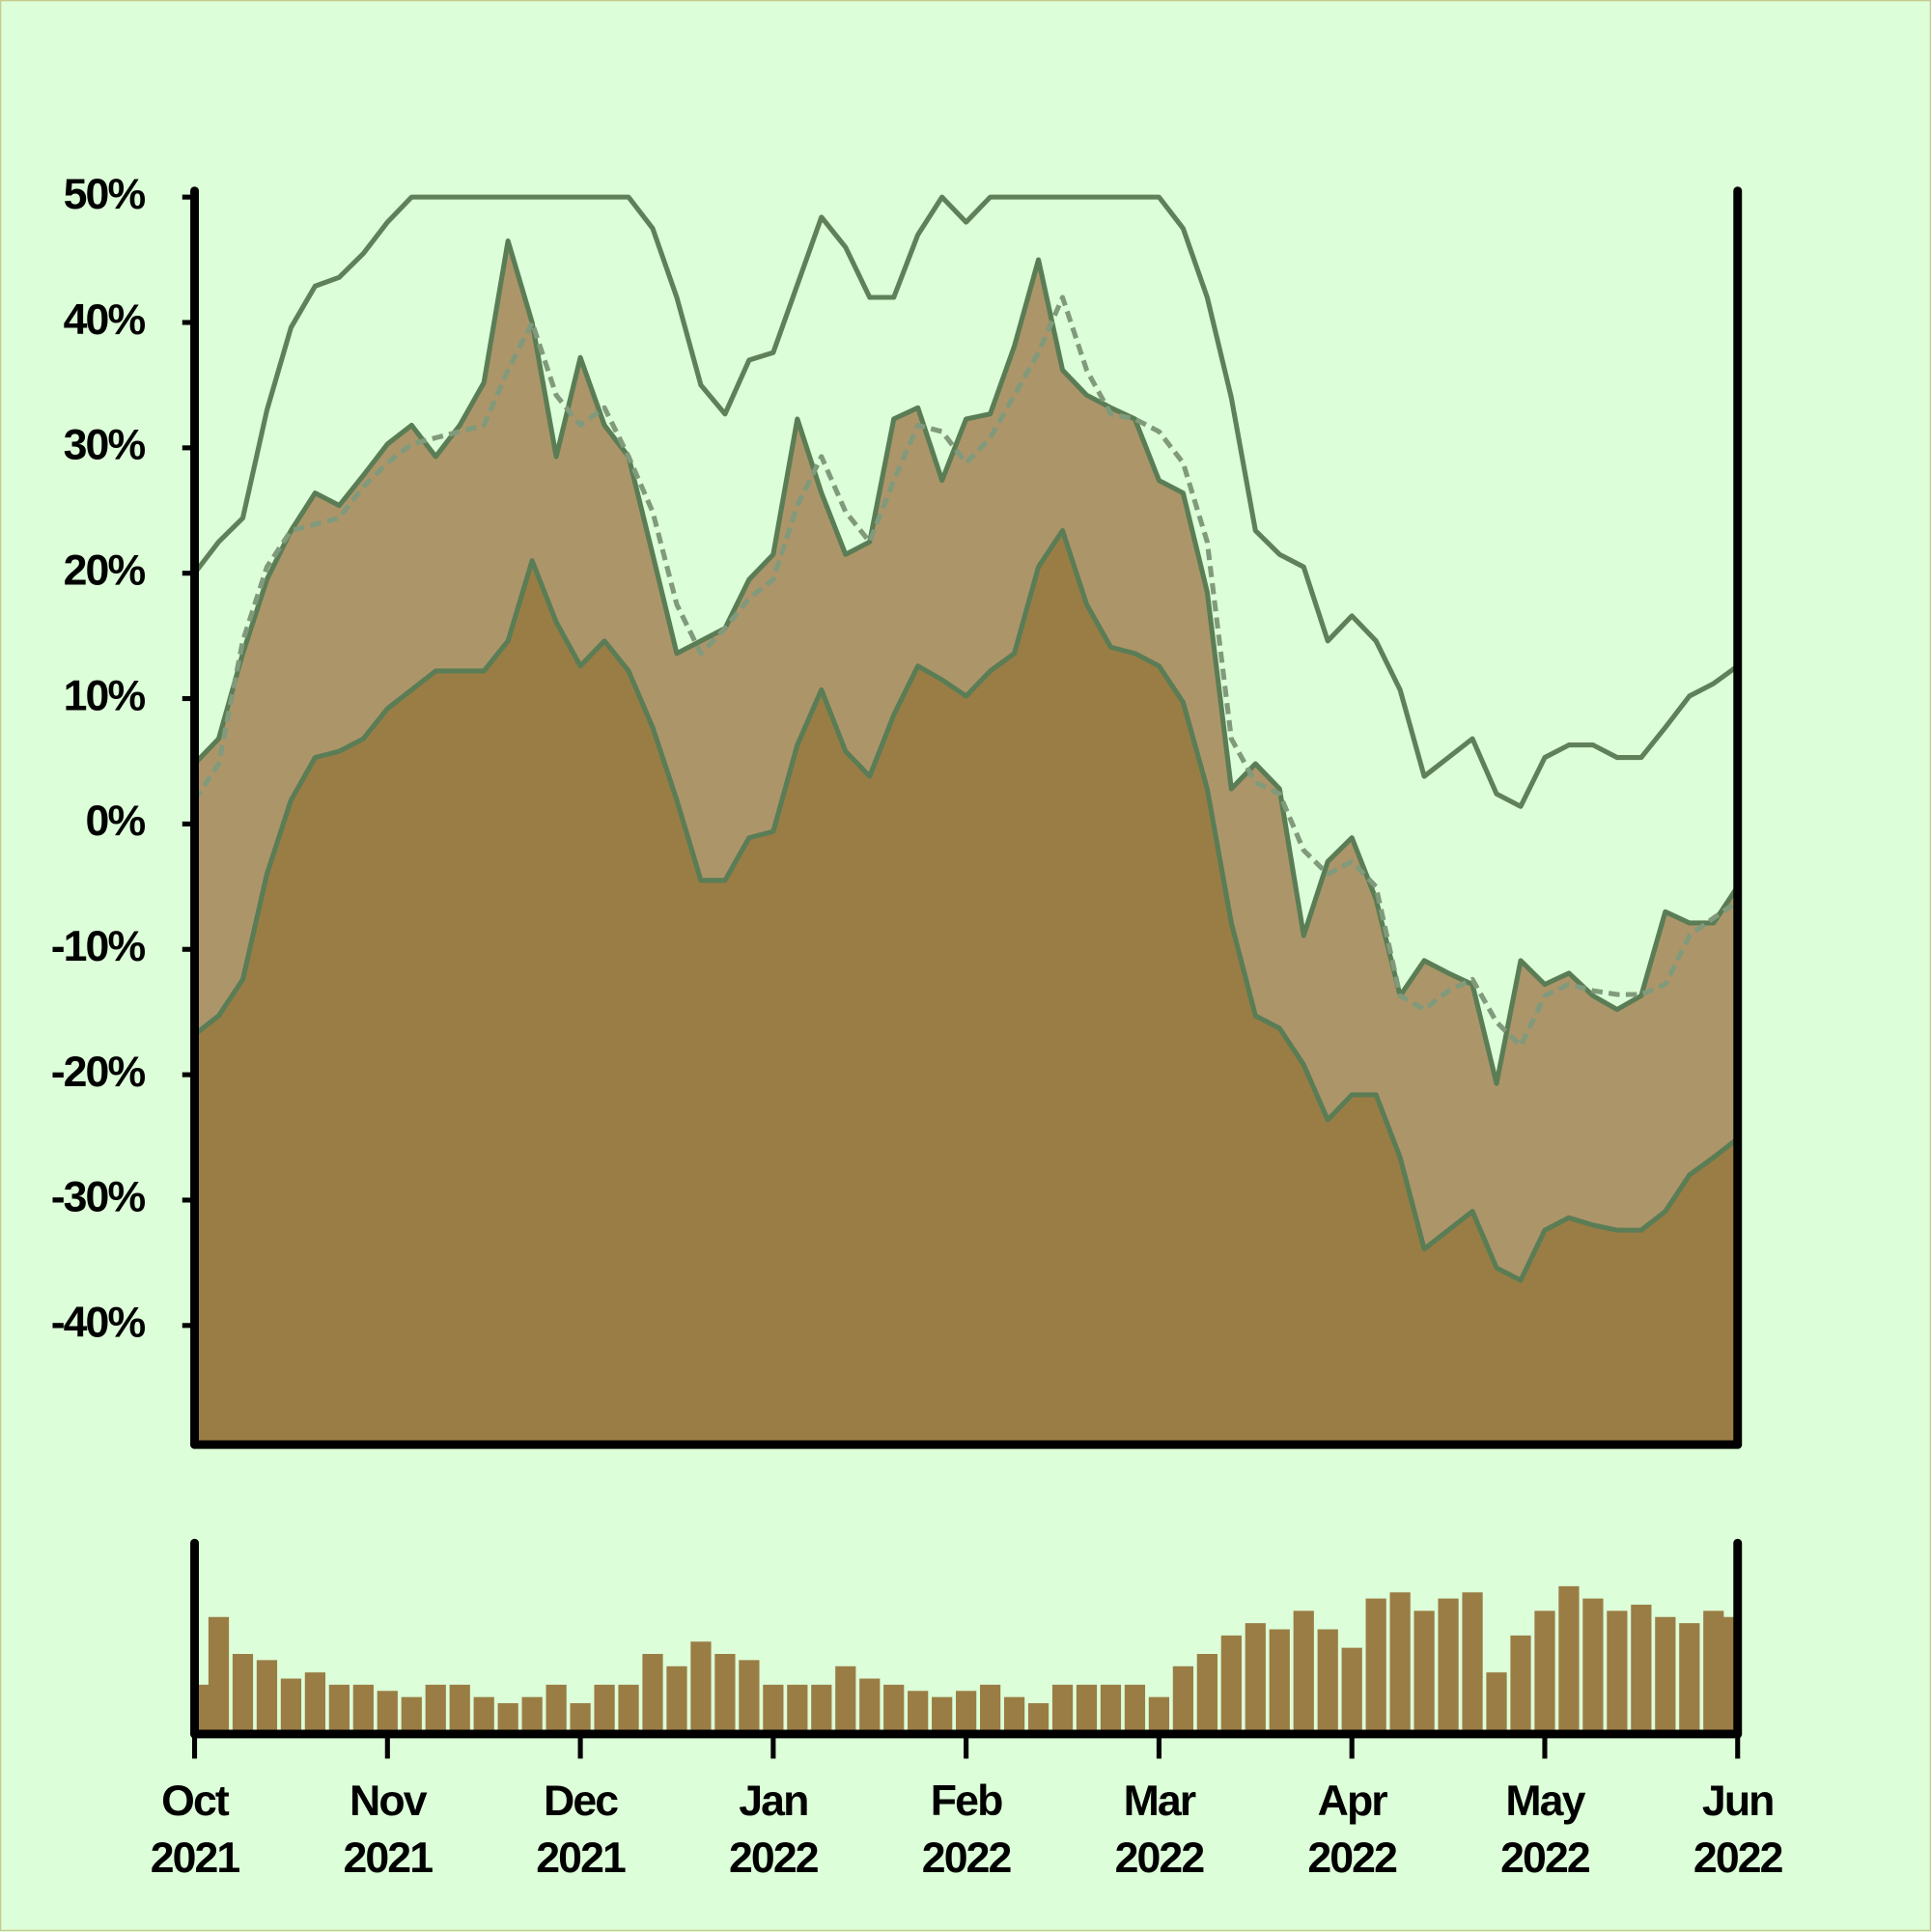 This screenshot has width=1931, height=1932. What do you see at coordinates (1738, 1830) in the screenshot?
I see `x-tick-label: Jun 2022` at bounding box center [1738, 1830].